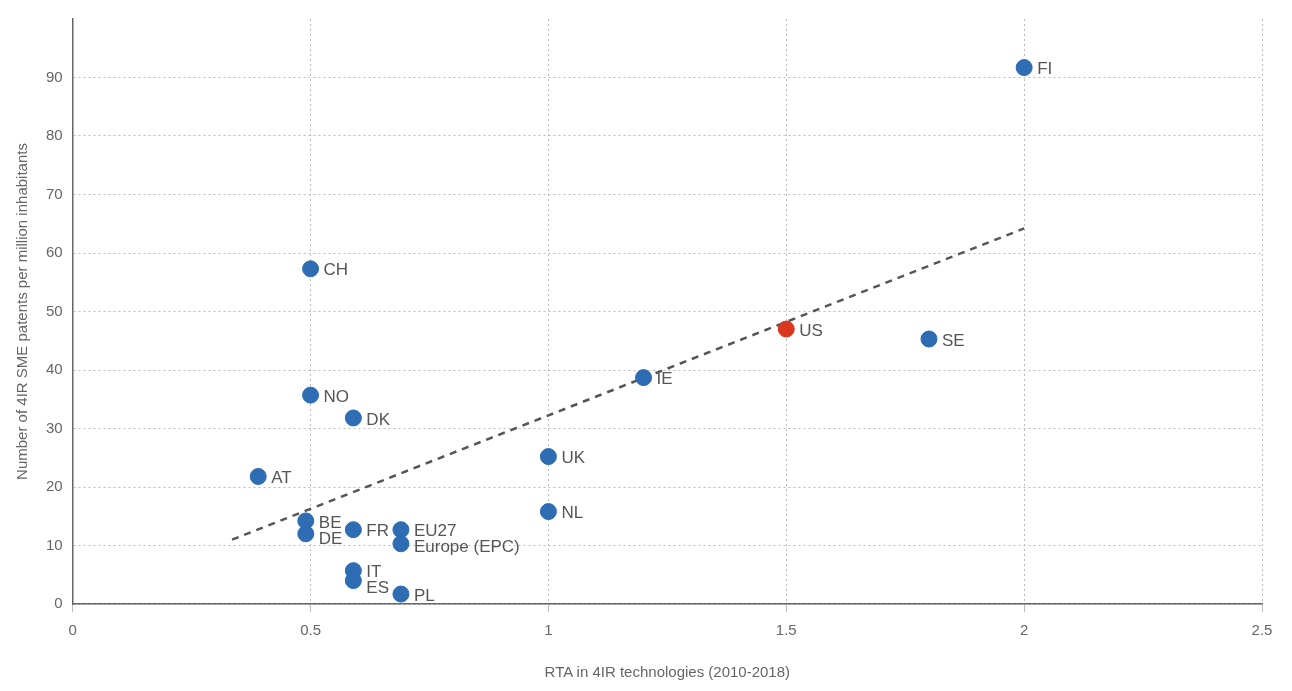  What do you see at coordinates (72, 630) in the screenshot?
I see `x-tick-label: 0` at bounding box center [72, 630].